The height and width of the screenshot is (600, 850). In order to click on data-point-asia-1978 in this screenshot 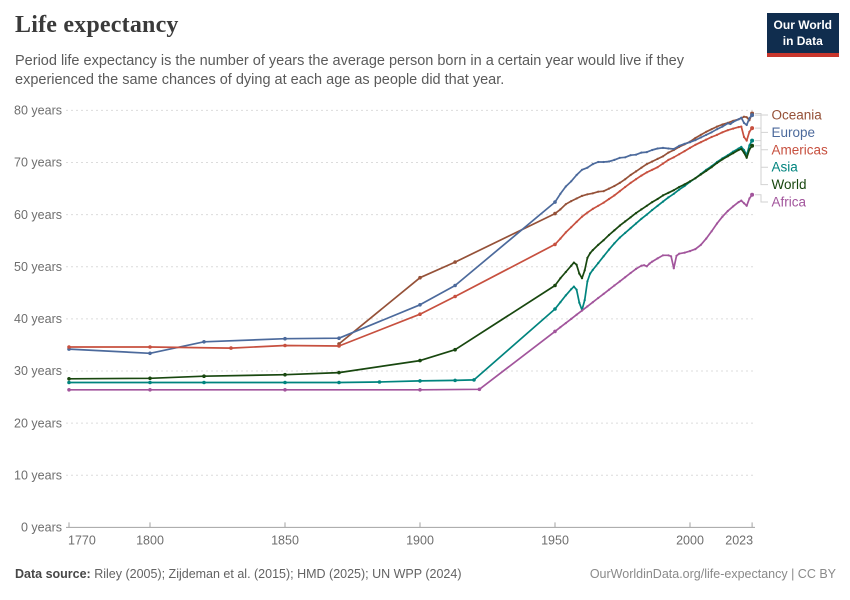, I will do `click(630, 228)`.